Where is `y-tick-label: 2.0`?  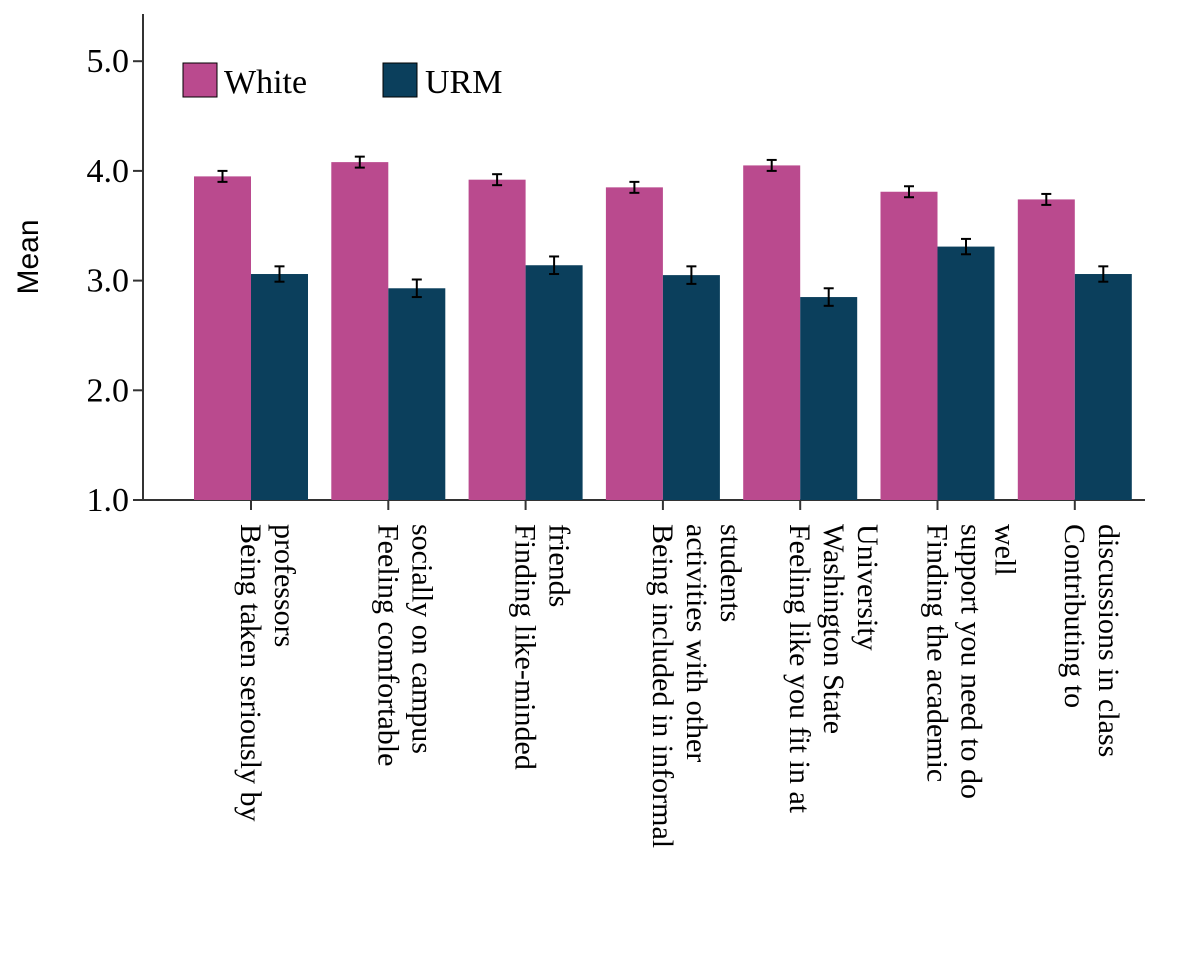
y-tick-label: 2.0 is located at coordinates (108, 390).